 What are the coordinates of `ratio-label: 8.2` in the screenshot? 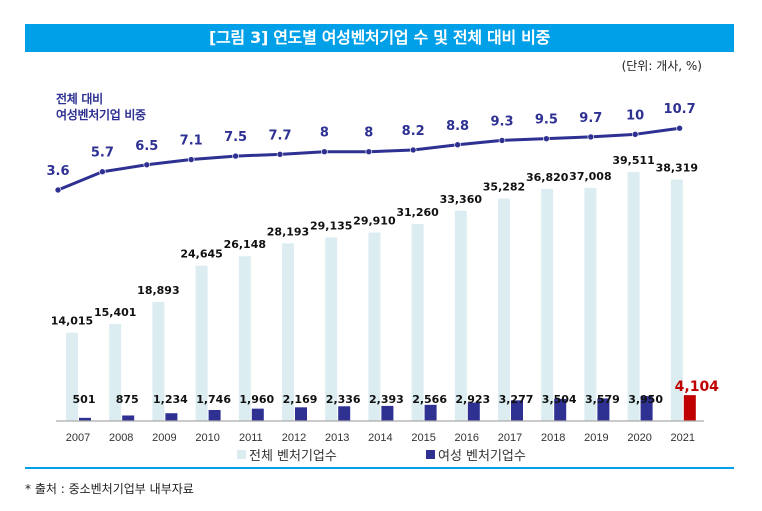 It's located at (413, 131).